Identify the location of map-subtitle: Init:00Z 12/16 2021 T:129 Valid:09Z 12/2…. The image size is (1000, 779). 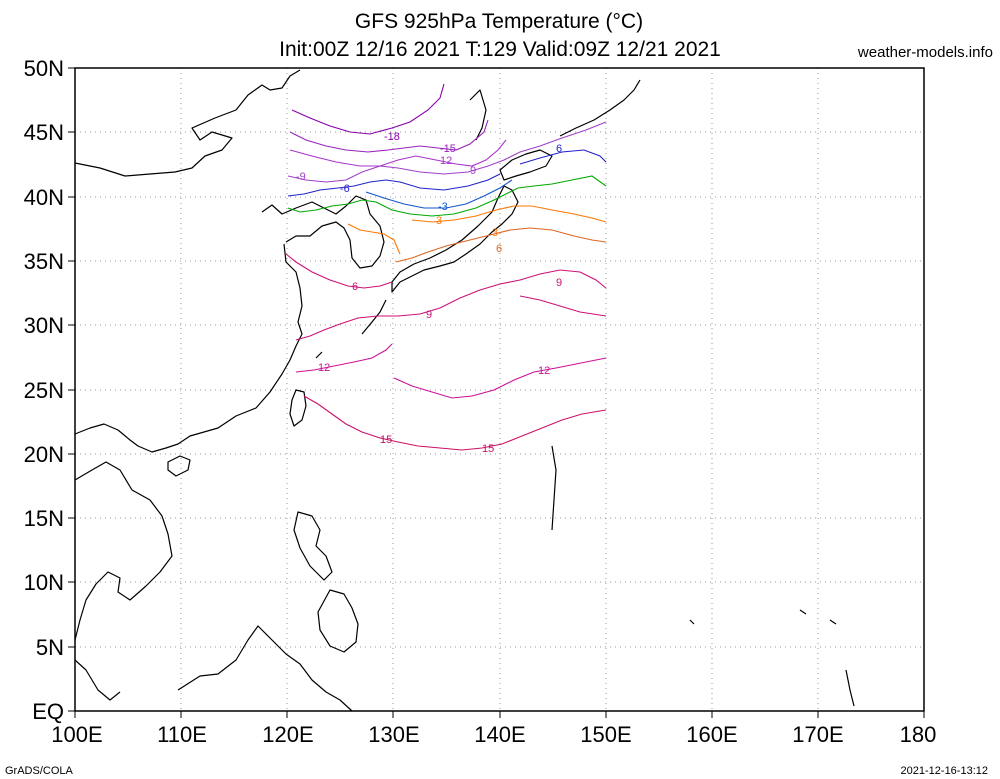
(500, 49).